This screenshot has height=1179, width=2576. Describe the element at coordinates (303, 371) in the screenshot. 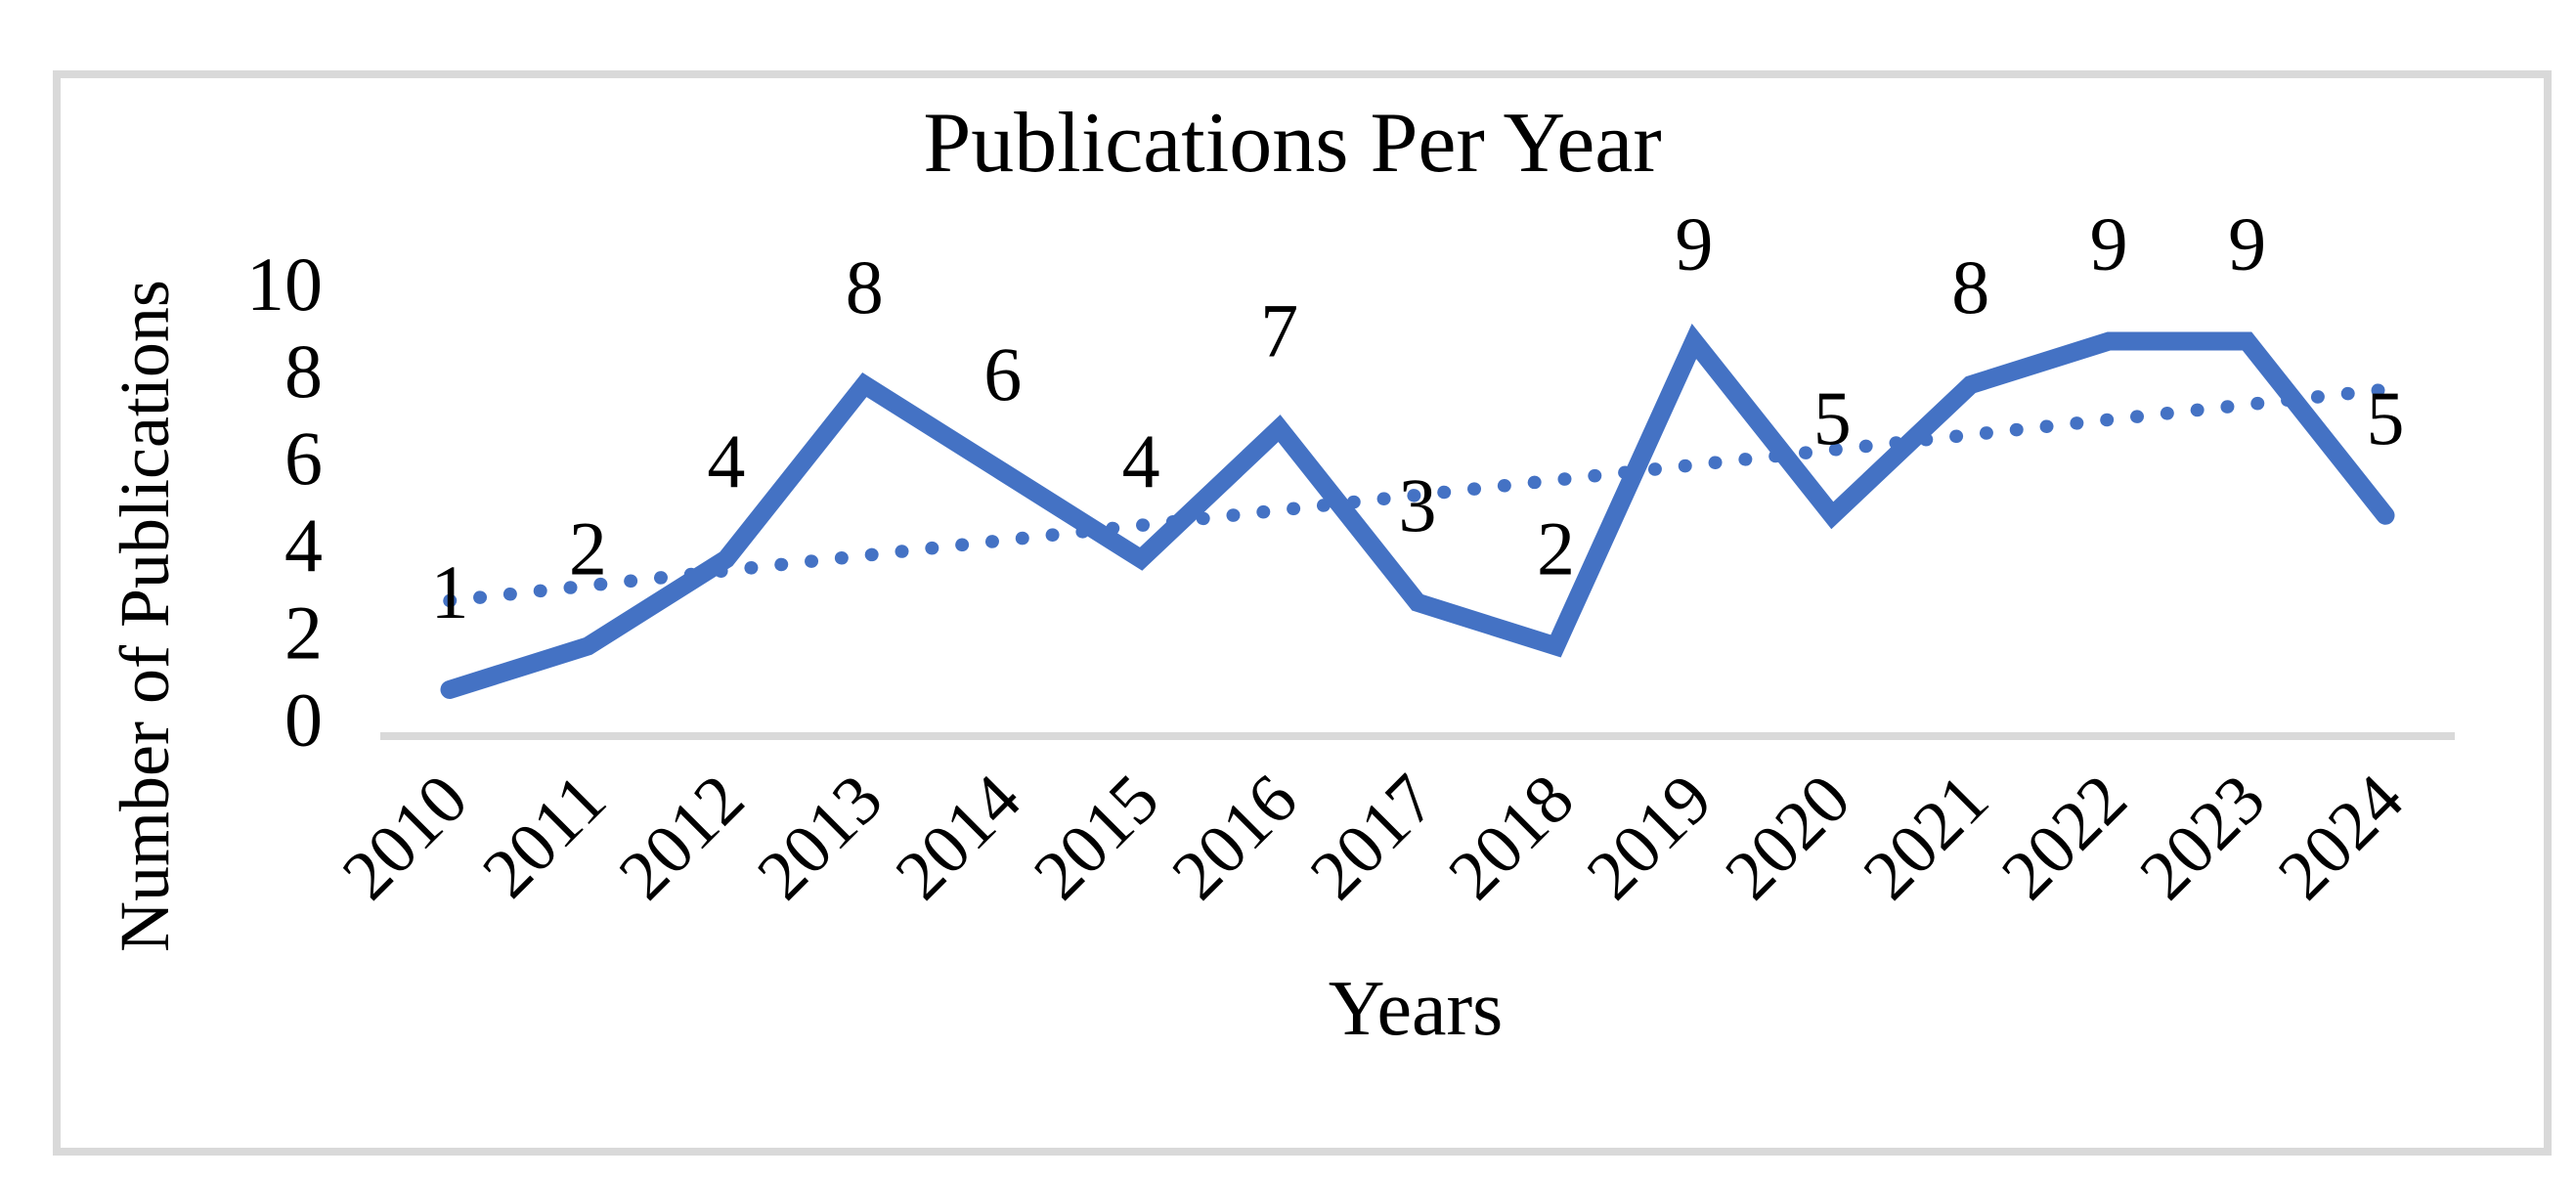

I see `y-tick-label: 8` at that location.